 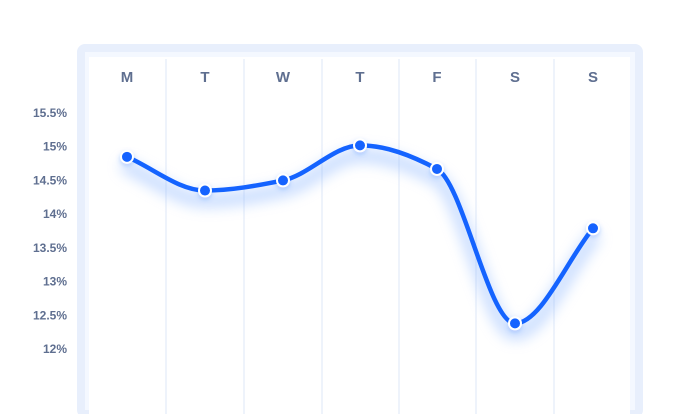 What do you see at coordinates (204, 77) in the screenshot?
I see `day-label-2: T` at bounding box center [204, 77].